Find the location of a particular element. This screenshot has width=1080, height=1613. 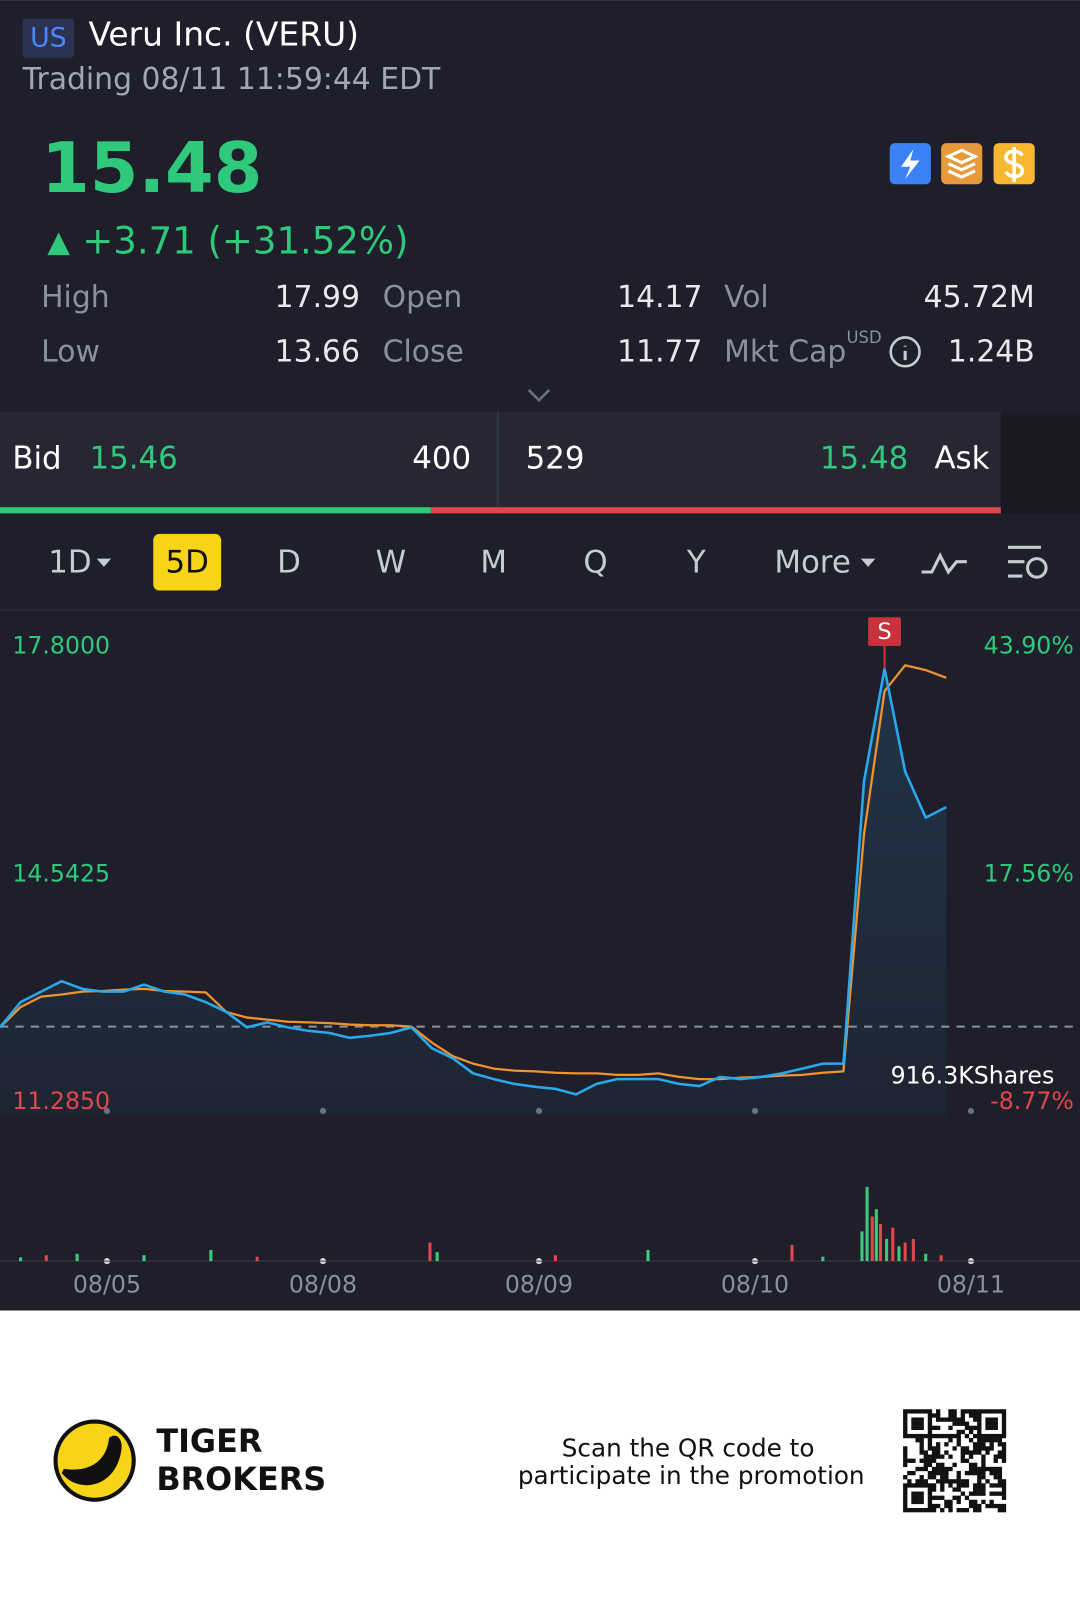

period-tab: W is located at coordinates (391, 562).